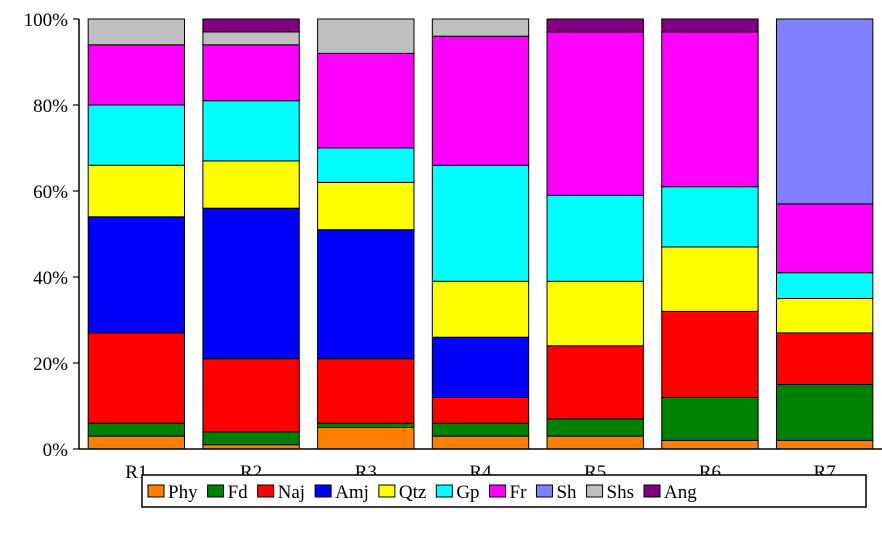 This screenshot has width=882, height=537. I want to click on bar-segment-r5-fd, so click(595, 427).